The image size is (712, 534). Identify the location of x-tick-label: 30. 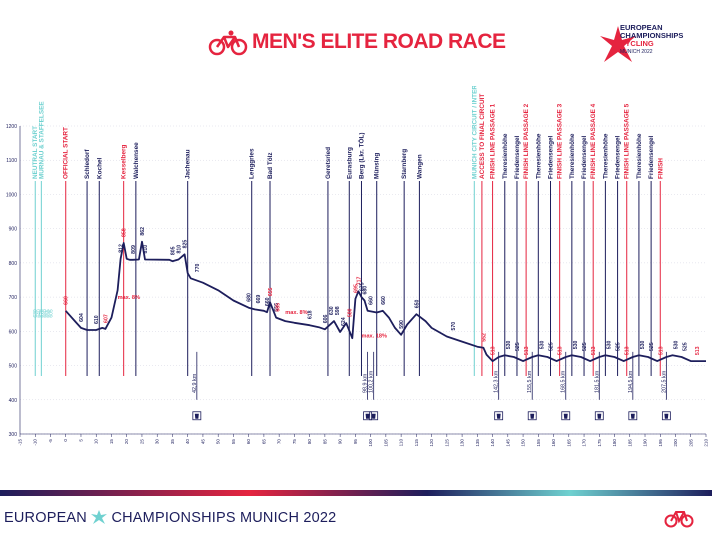
(157, 442).